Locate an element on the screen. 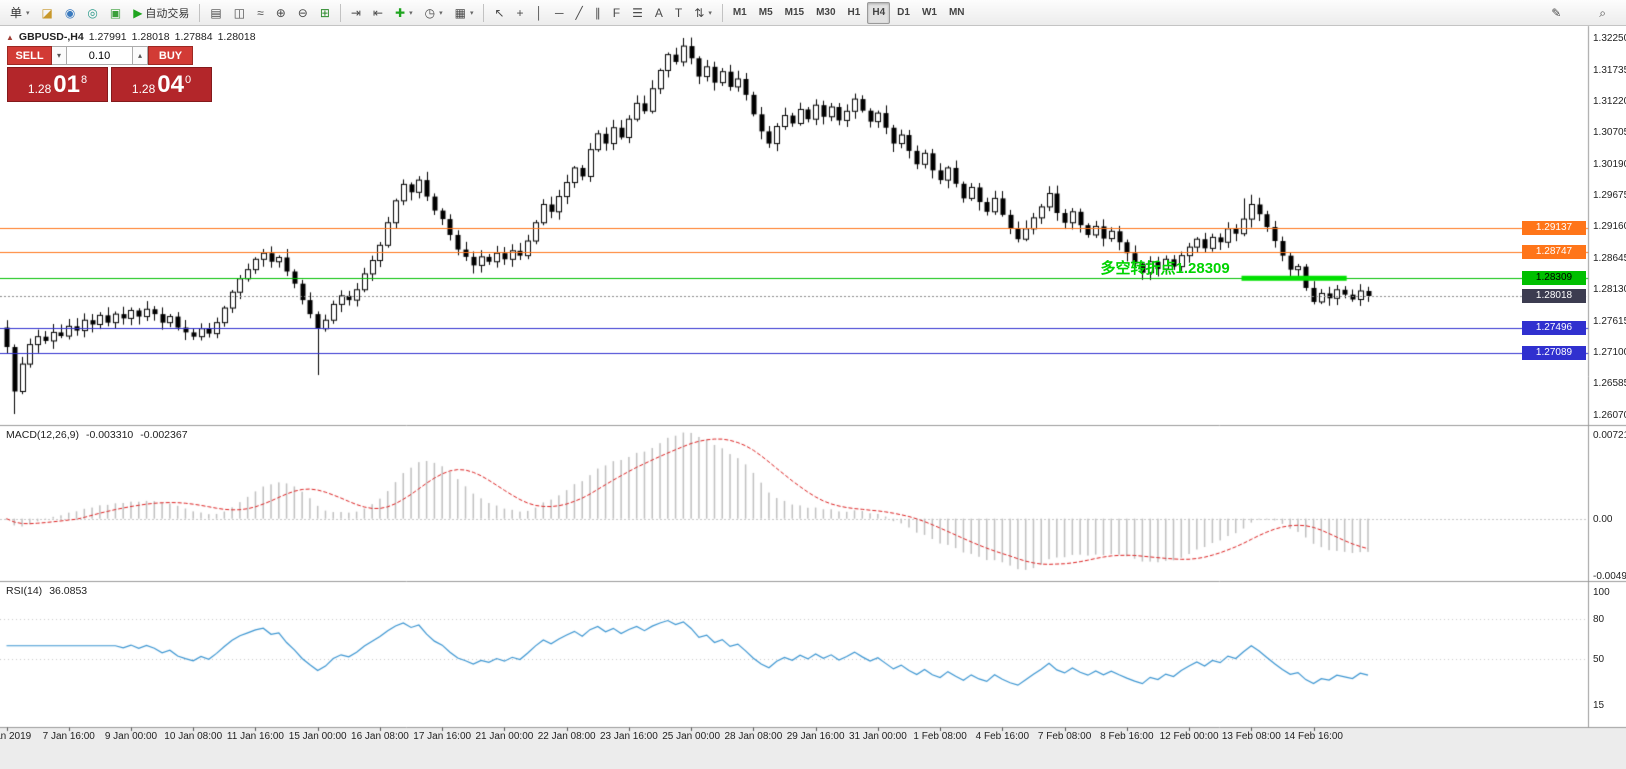  time-axis-label: 28 Jan 08:00 is located at coordinates (753, 736).